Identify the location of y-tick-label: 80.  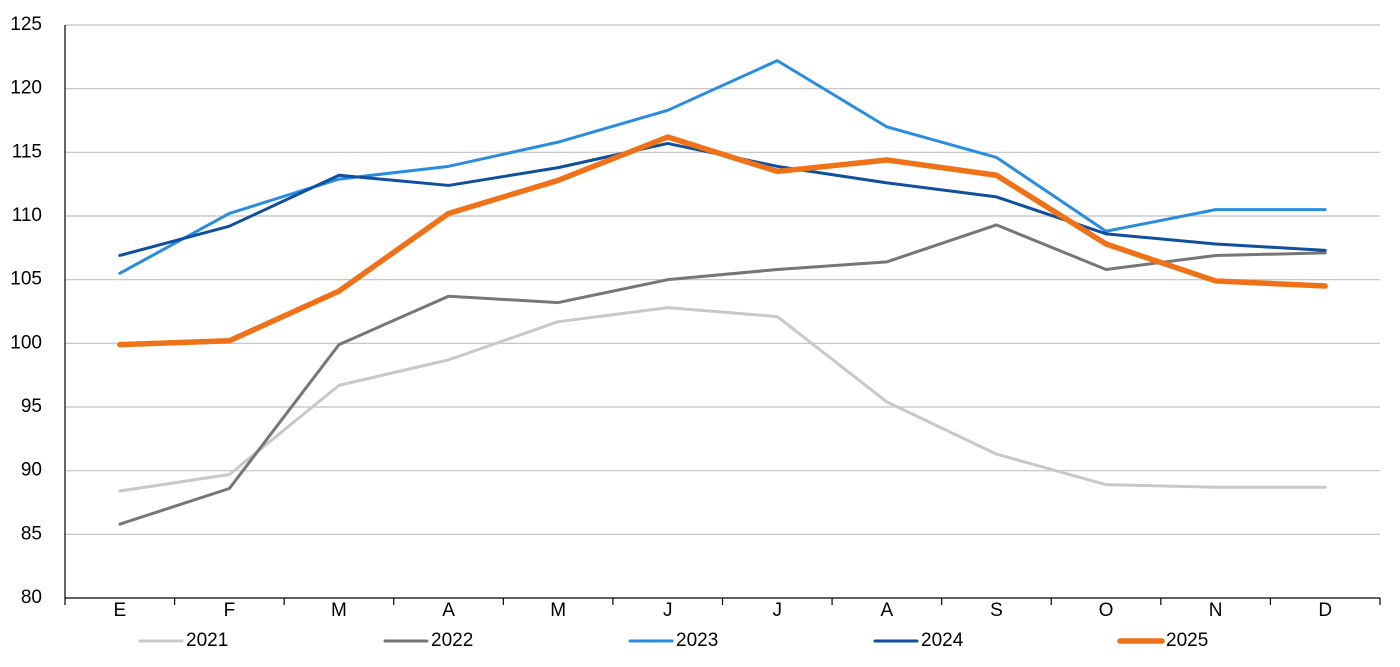
(31, 597).